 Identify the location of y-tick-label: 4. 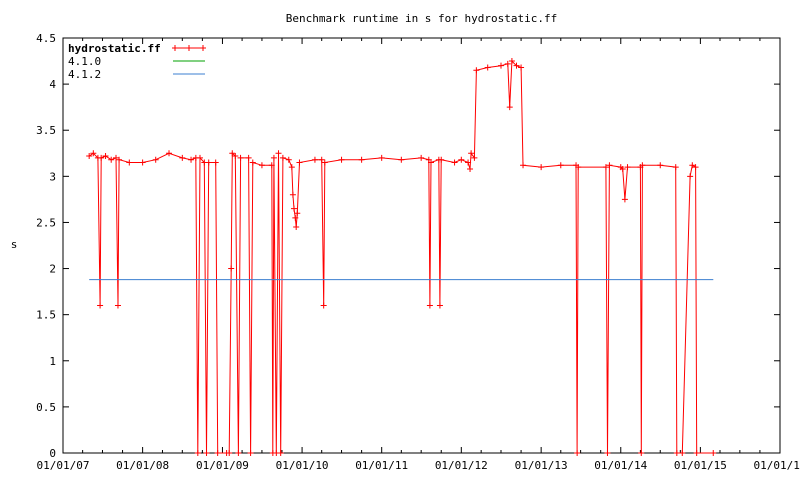
(52, 84).